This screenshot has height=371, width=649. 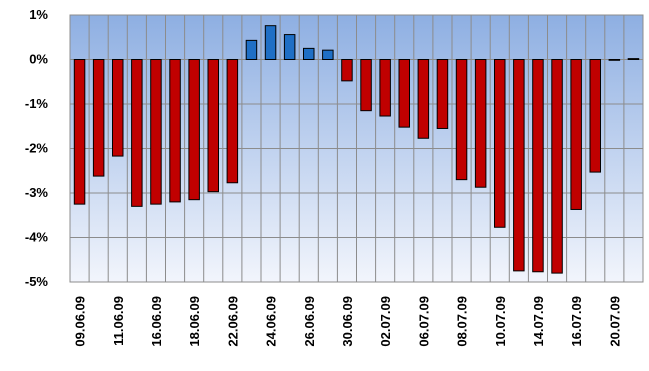 I want to click on y-axis-tick-labels: 1% 0% -1% -2% -3% -4% -5%, so click(x=37, y=148).